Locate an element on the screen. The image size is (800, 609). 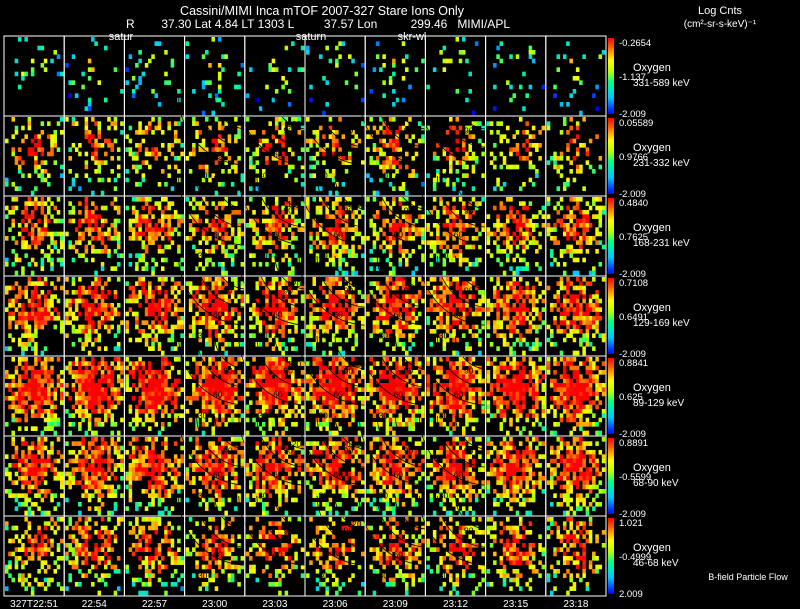
contour-label: 60 is located at coordinates (338, 395).